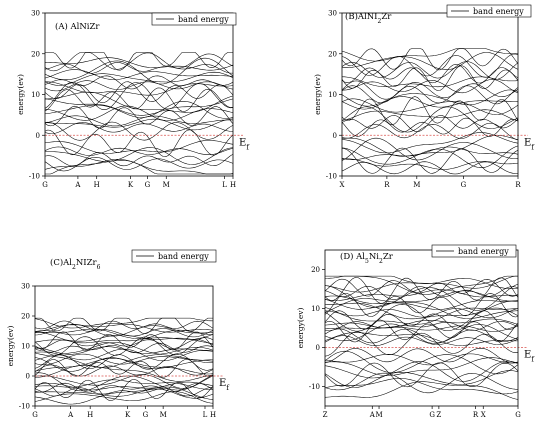  Describe the element at coordinates (483, 415) in the screenshot. I see `x-tick-label: X` at that location.